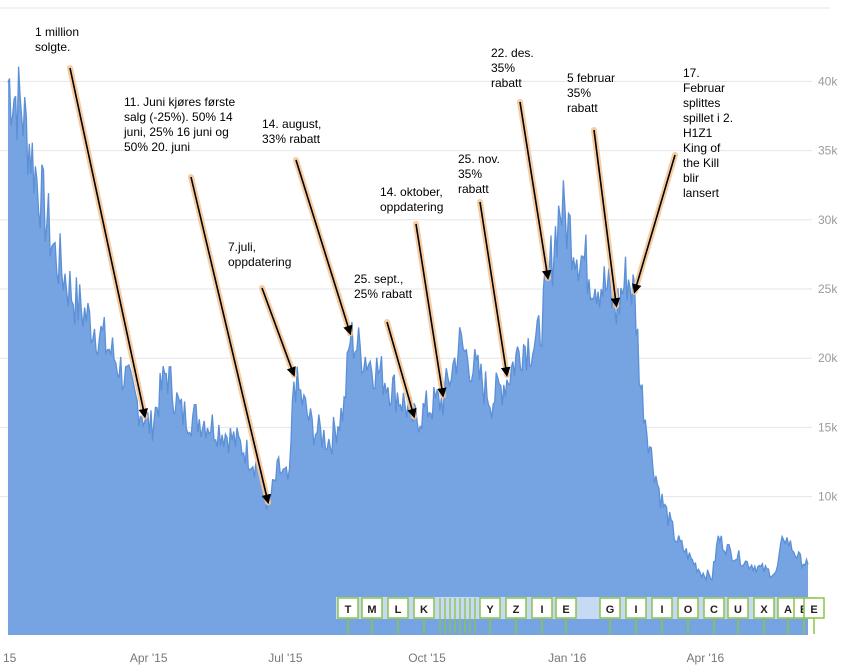 Image resolution: width=866 pixels, height=669 pixels. Describe the element at coordinates (706, 658) in the screenshot. I see `x-tick-label: Apr '16` at that location.